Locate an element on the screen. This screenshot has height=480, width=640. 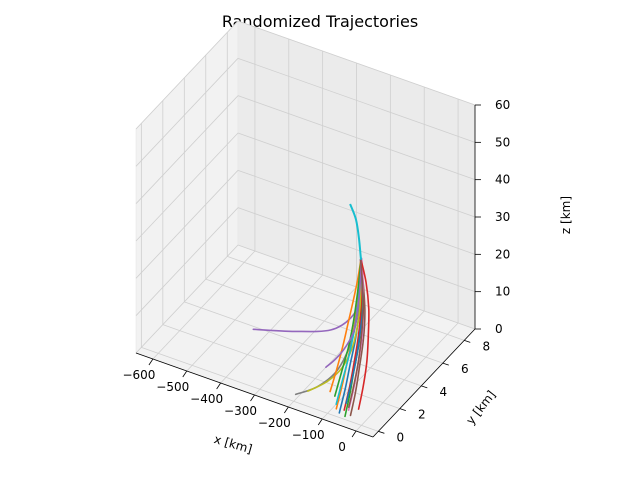
z-tick-label: 0 is located at coordinates (499, 329).